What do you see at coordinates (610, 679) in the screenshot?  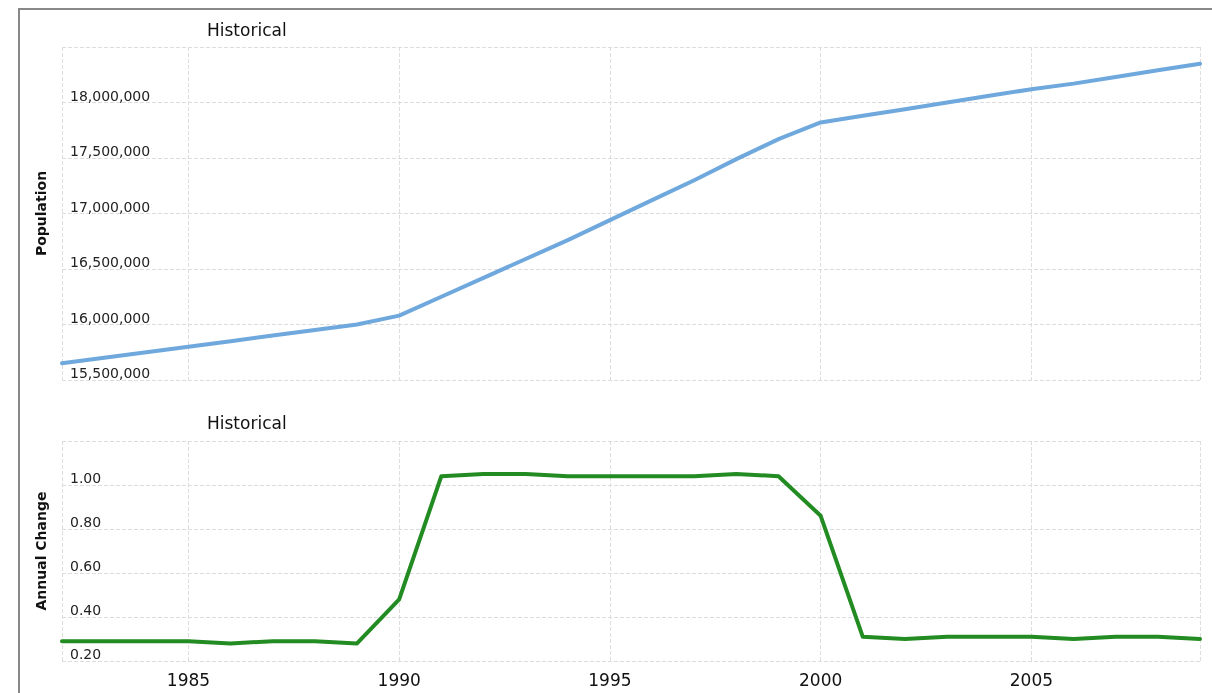 I see `x-tick-label: 1995` at bounding box center [610, 679].